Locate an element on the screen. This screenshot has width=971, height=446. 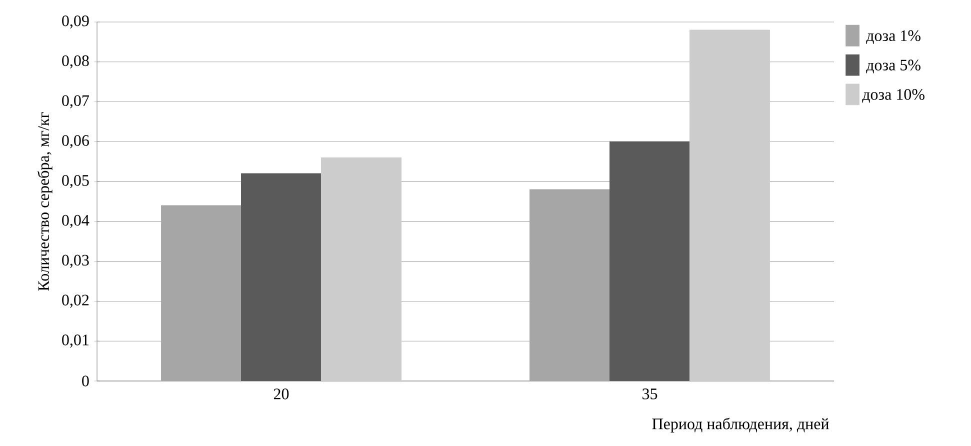
x-axis-title: Период наблюдения, дней is located at coordinates (740, 425).